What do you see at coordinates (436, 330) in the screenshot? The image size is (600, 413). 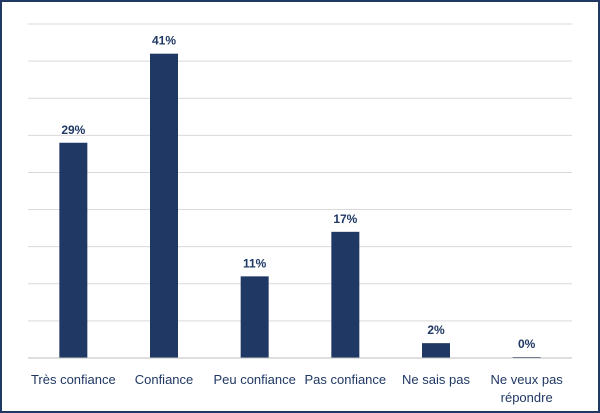 I see `data-label: 2%` at bounding box center [436, 330].